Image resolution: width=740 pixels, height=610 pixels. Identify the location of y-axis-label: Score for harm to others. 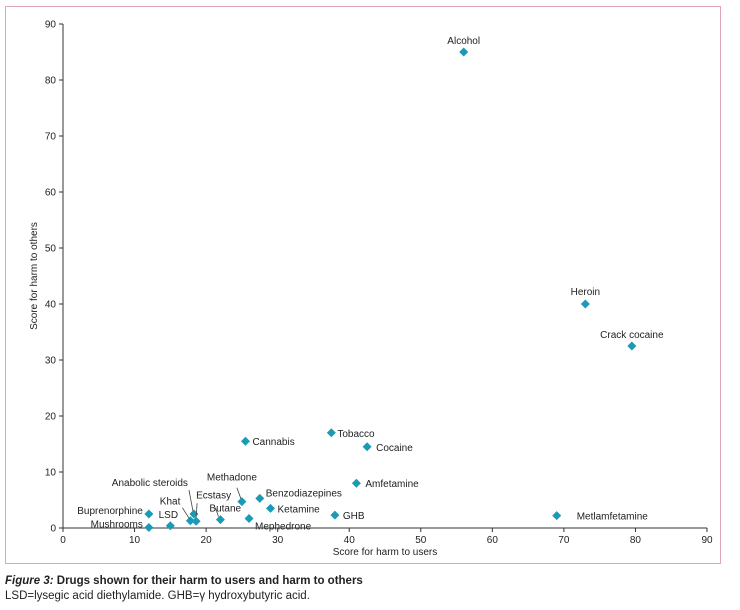
(34, 276).